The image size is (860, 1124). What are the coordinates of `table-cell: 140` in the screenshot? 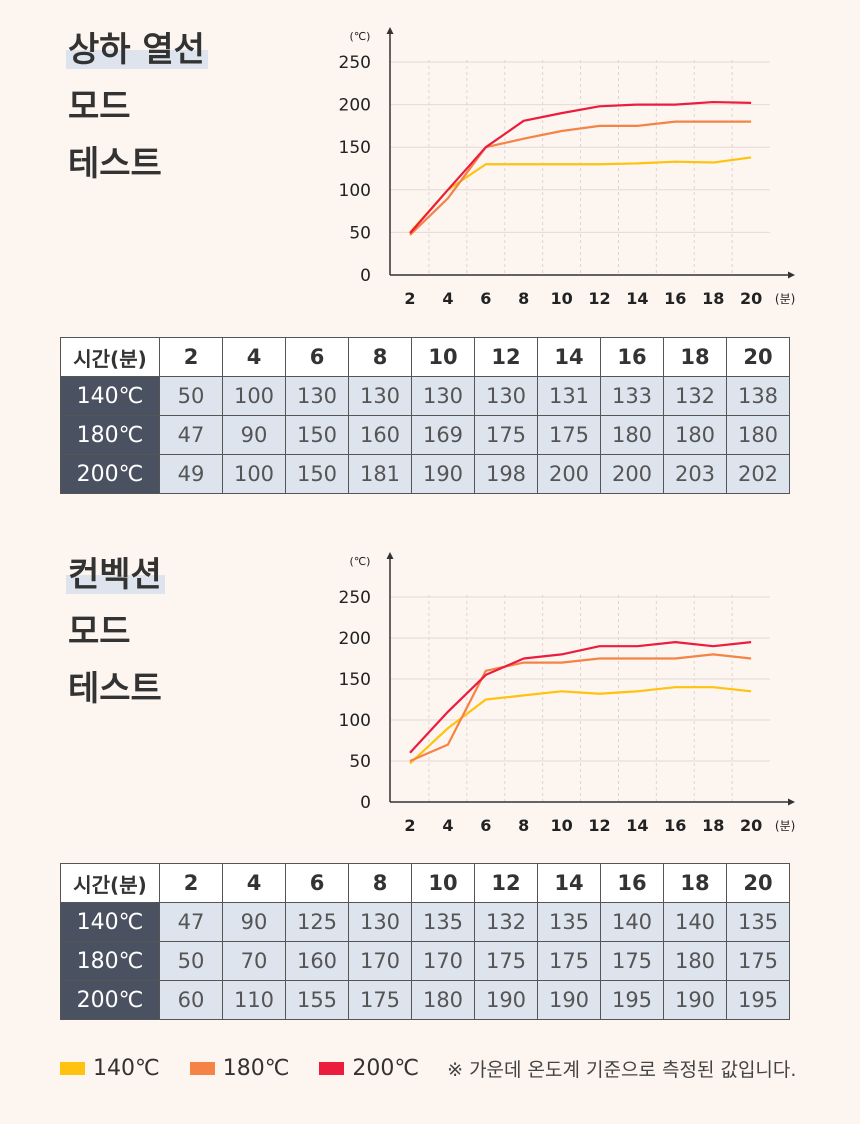 It's located at (695, 922).